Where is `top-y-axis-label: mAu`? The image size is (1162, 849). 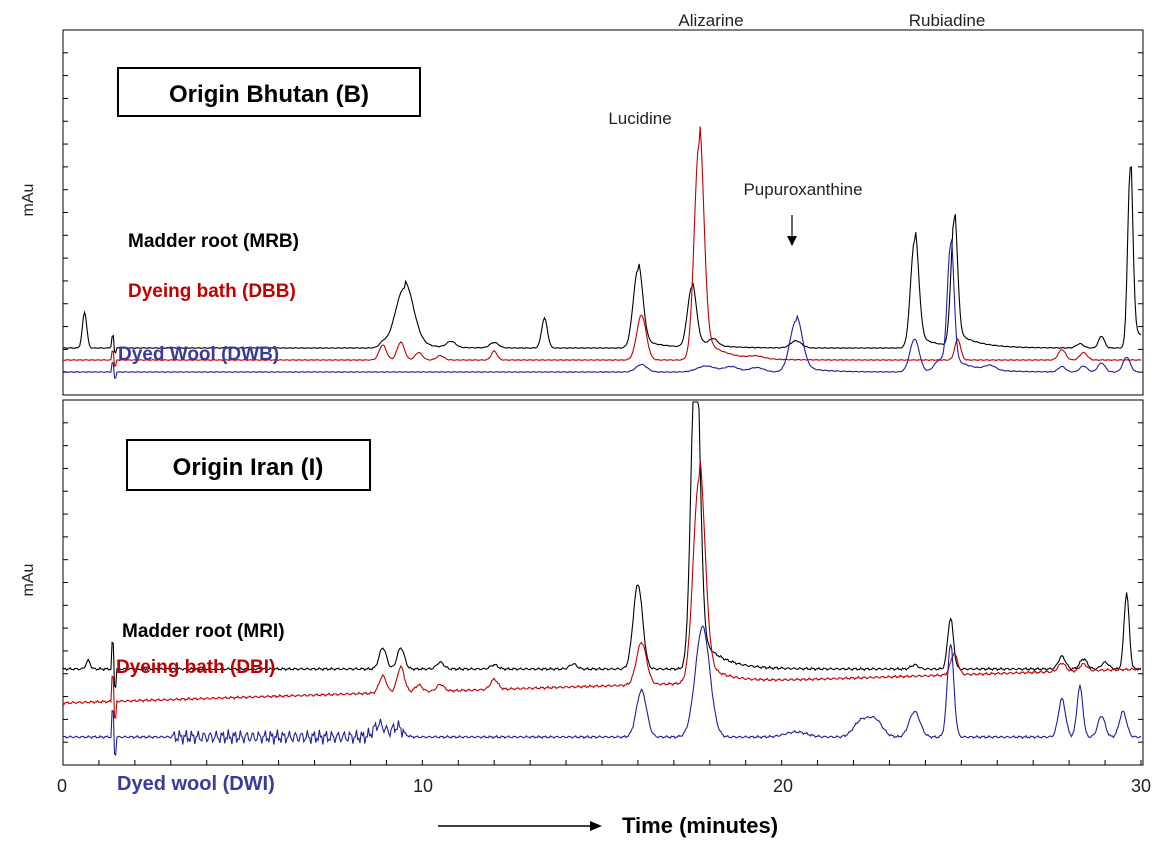
top-y-axis-label: mAu is located at coordinates (28, 200).